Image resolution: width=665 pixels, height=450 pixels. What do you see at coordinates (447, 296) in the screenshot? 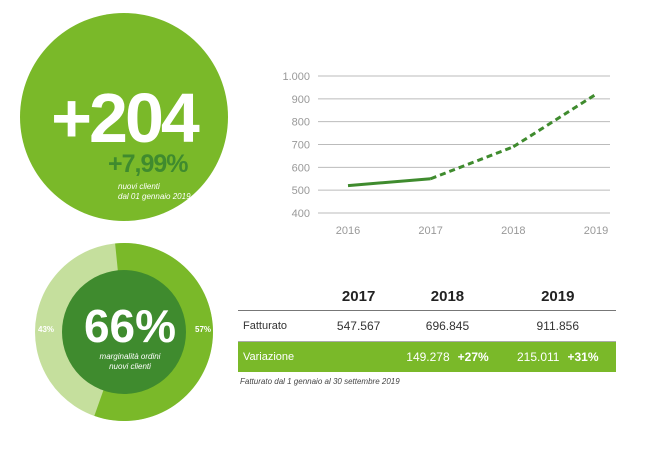
I see `header-2018: 2018` at bounding box center [447, 296].